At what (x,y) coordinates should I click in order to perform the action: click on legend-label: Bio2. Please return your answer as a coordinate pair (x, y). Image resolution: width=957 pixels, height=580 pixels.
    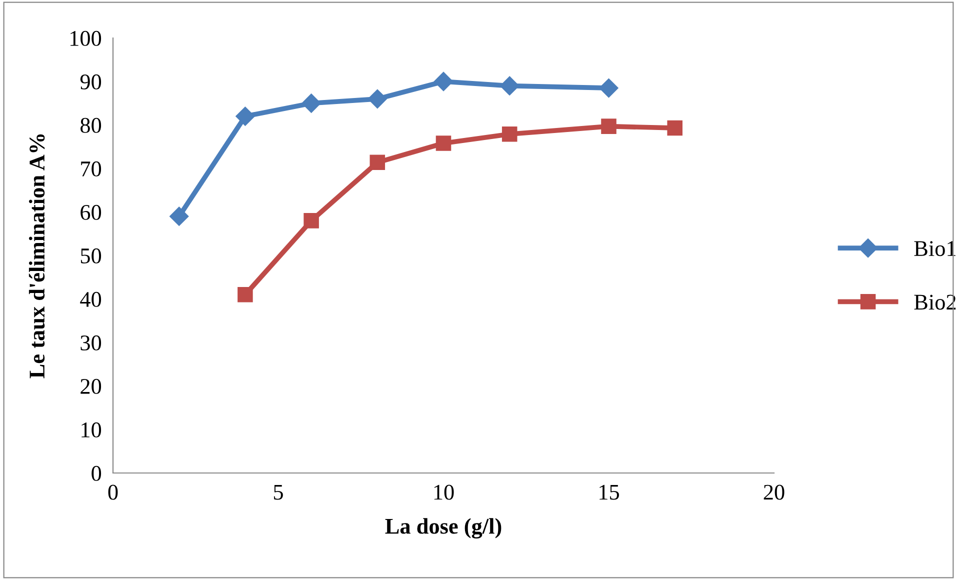
    Looking at the image, I should click on (935, 302).